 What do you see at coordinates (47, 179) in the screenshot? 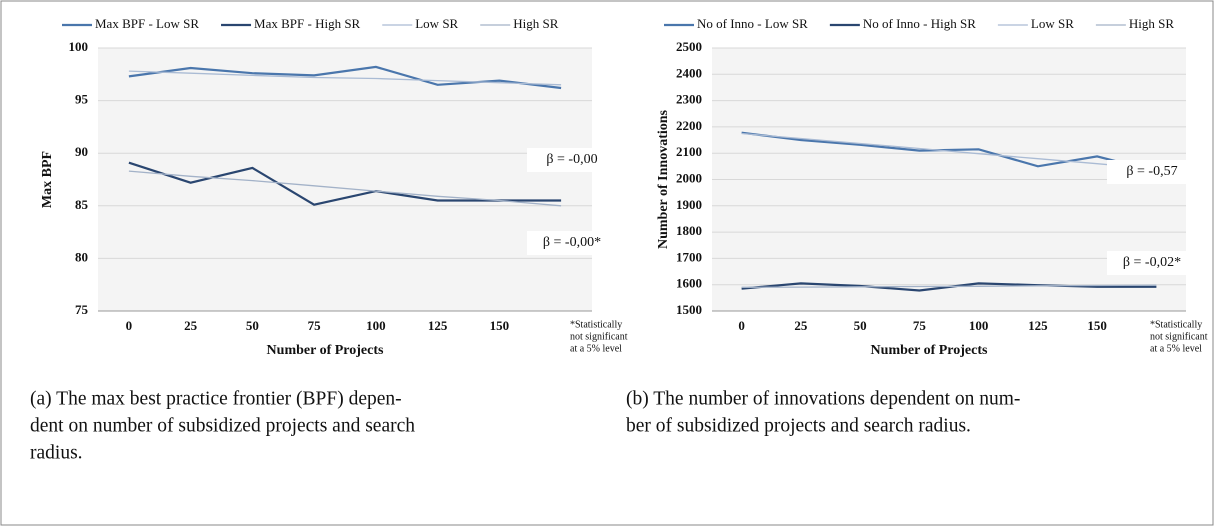
I see `y-axis-title: Max BPF` at bounding box center [47, 179].